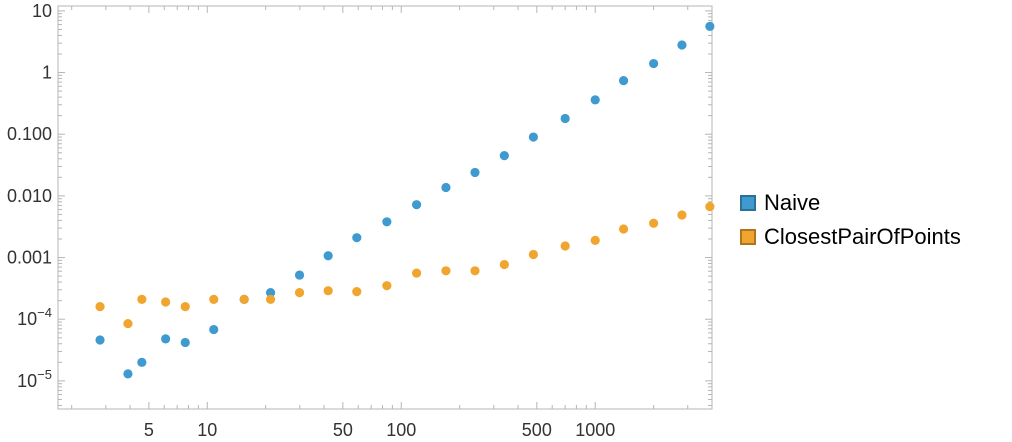 The image size is (1012, 442). What do you see at coordinates (34, 379) in the screenshot?
I see `y-tick-label: 10⁻⁵` at bounding box center [34, 379].